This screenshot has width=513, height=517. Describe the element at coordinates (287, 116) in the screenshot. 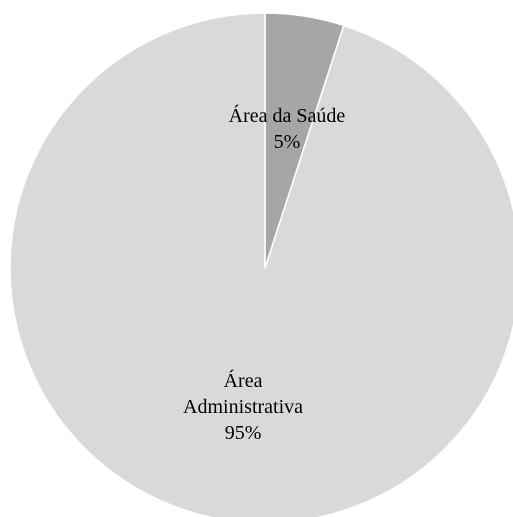

I see `category-label: Área da Saúde` at that location.